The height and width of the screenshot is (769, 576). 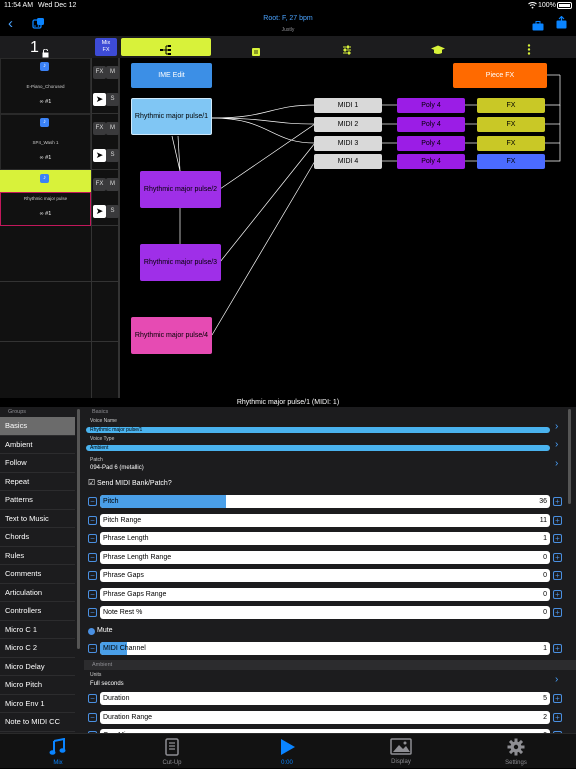 I want to click on fx-node-1: FX, so click(x=511, y=105).